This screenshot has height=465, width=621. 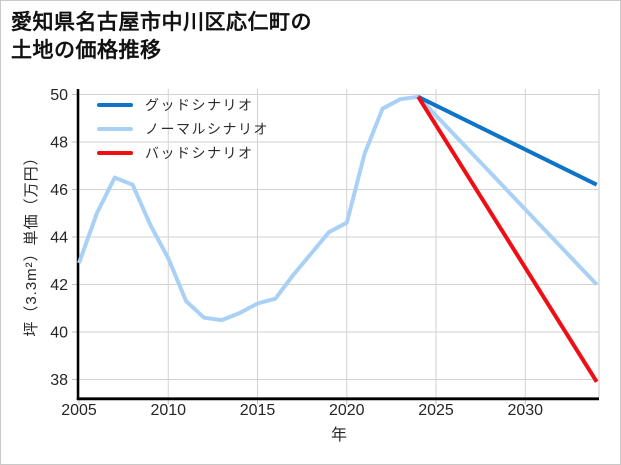 What do you see at coordinates (161, 37) in the screenshot?
I see `chart-title: 愛知県名古屋市中川区応仁町の 土地の価格推移` at bounding box center [161, 37].